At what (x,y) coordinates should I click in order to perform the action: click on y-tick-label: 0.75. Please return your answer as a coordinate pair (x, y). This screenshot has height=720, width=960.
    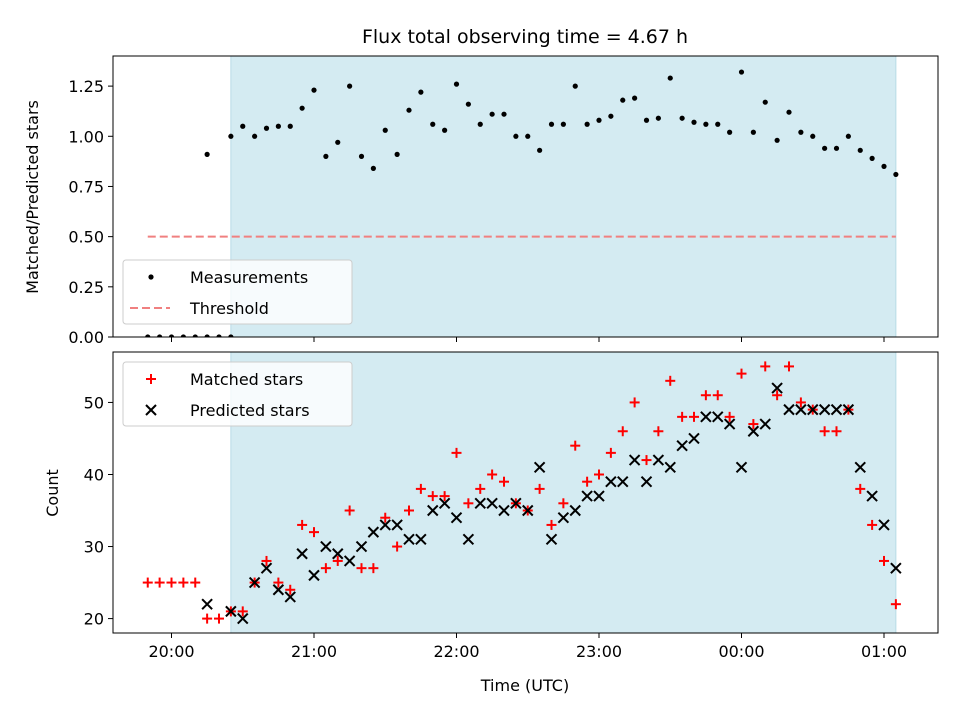
    Looking at the image, I should click on (86, 186).